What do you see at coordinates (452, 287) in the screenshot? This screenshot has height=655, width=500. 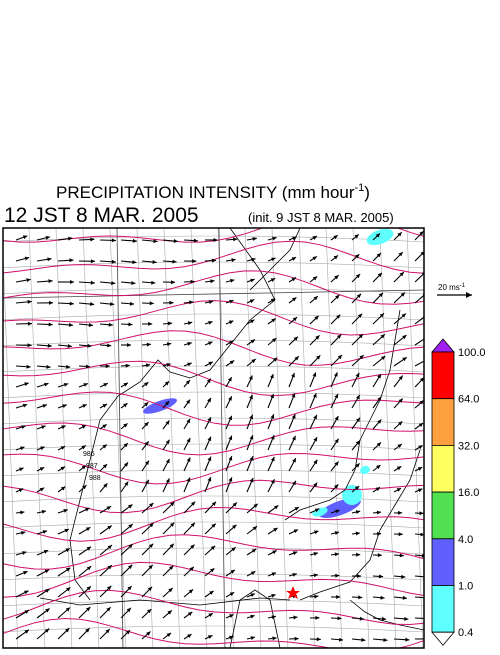 I see `wind-scale-label: 20 ms-1` at bounding box center [452, 287].